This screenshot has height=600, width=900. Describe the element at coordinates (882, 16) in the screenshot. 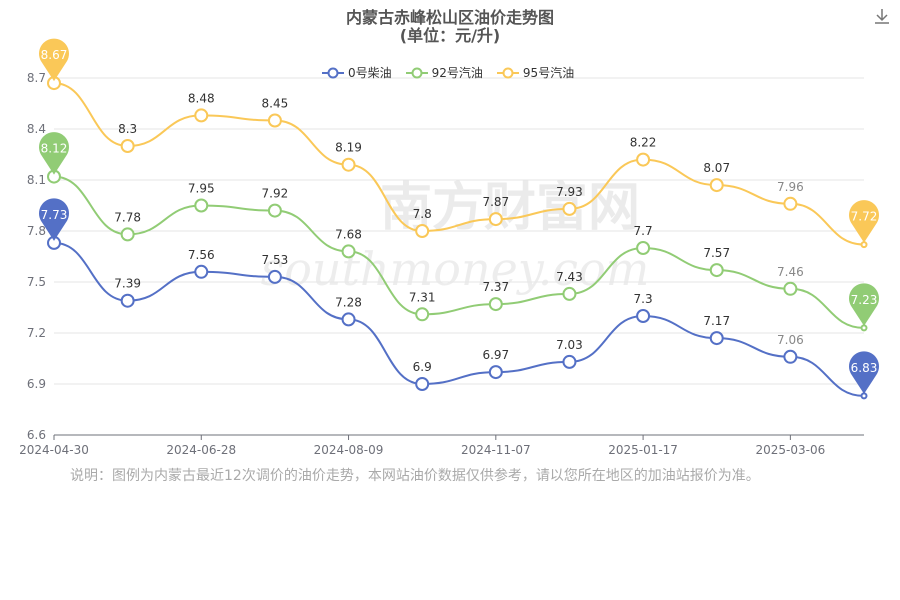

I see `download-icon` at that location.